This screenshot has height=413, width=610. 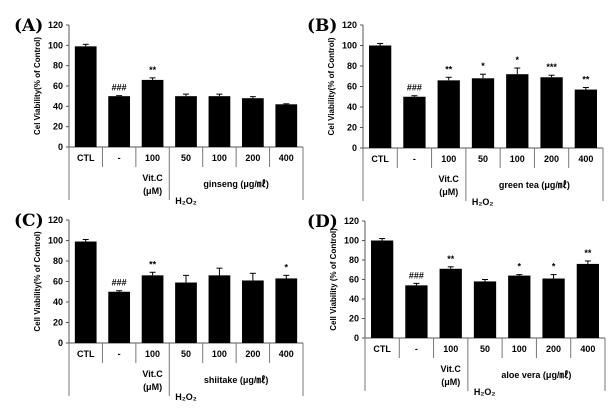 What do you see at coordinates (28, 26) in the screenshot?
I see `panel-label: (A)` at bounding box center [28, 26].